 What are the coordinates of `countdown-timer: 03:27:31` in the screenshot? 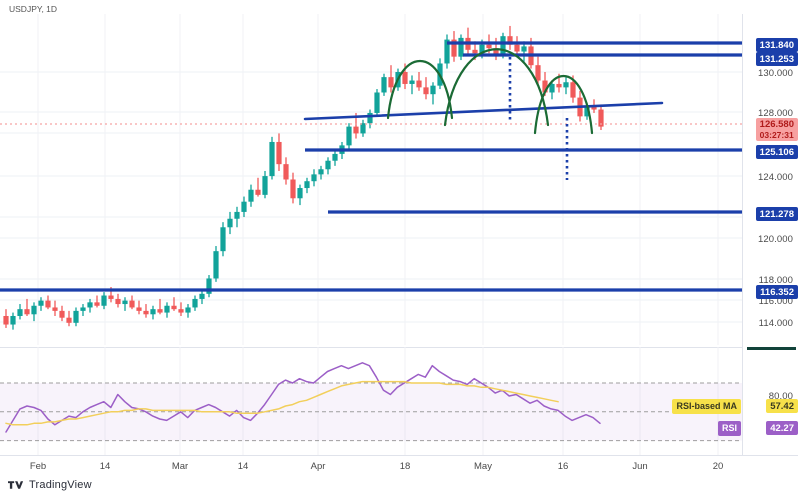 It's located at (776, 135).